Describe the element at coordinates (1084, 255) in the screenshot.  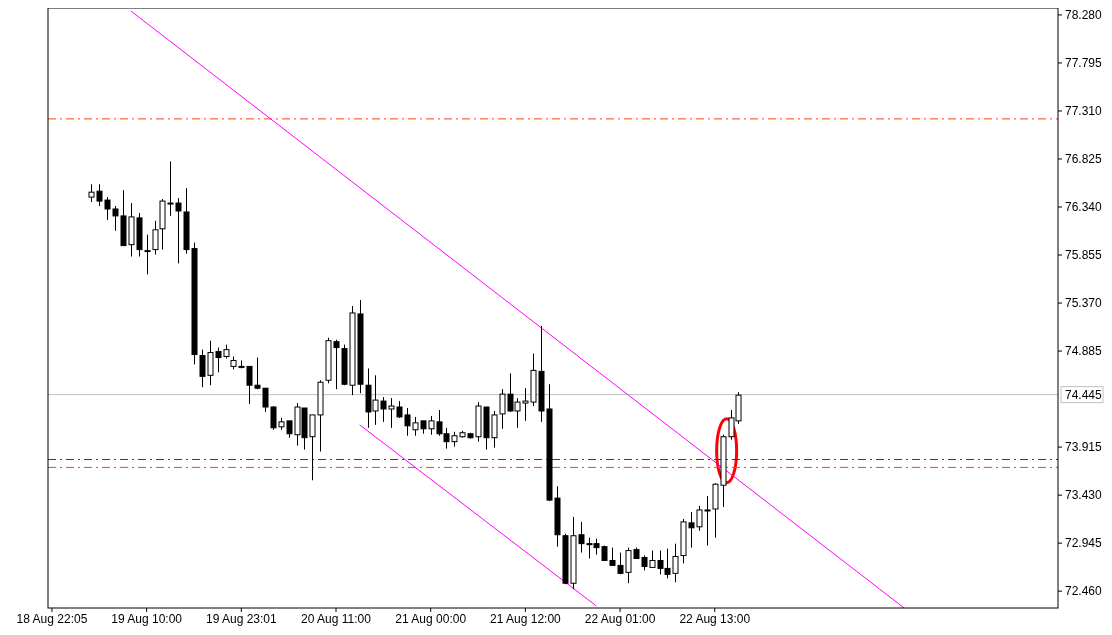
I see `y-tick-label: 75.855` at that location.